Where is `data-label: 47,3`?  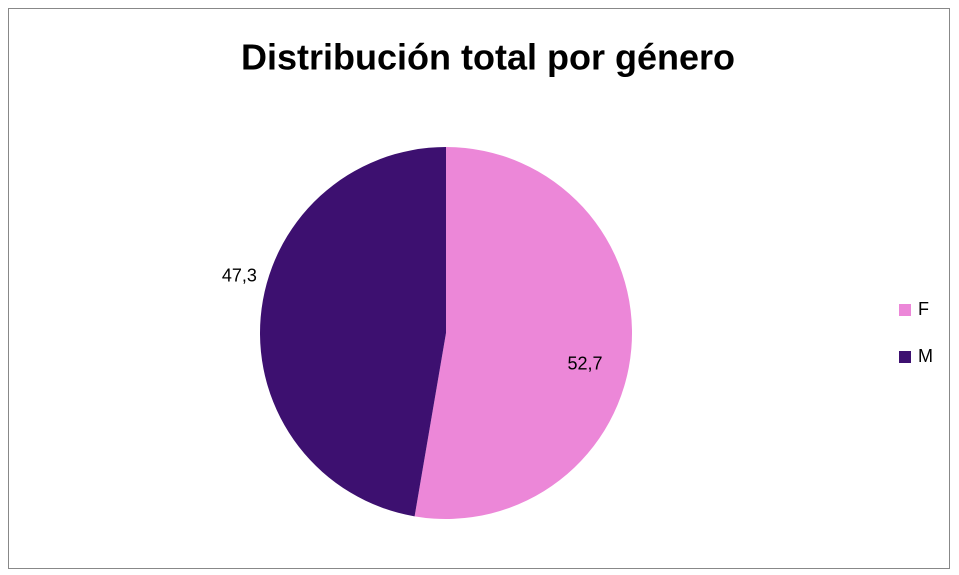
data-label: 47,3 is located at coordinates (239, 276).